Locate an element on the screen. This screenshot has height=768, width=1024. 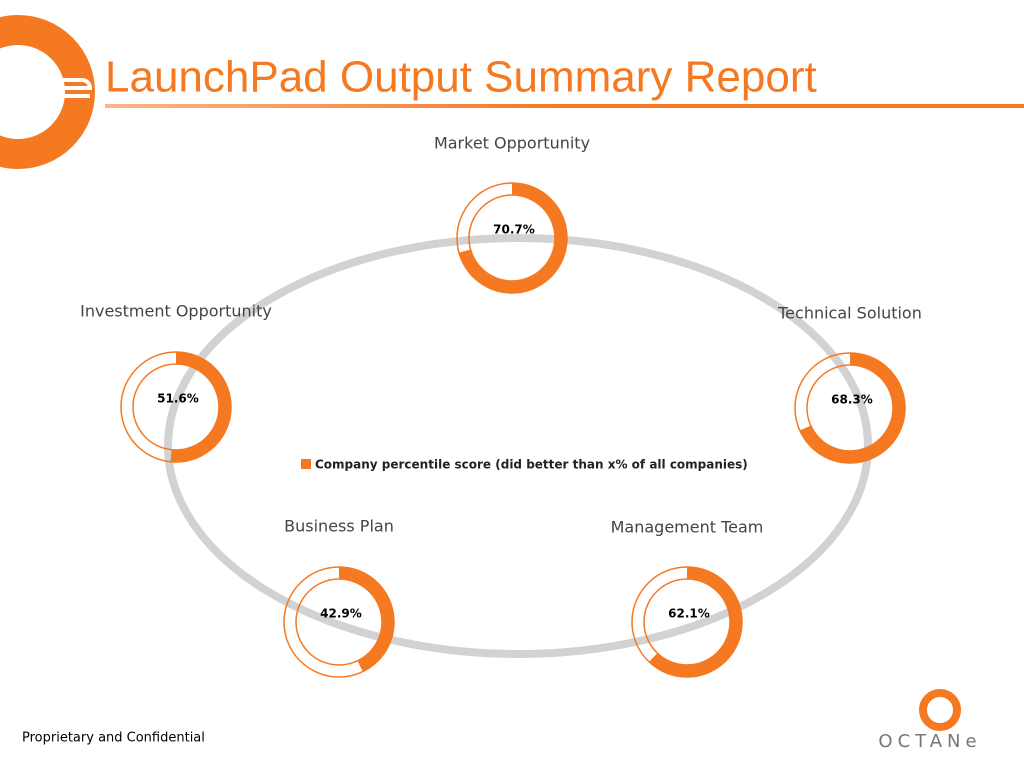
value-label: 42.9% is located at coordinates (341, 614).